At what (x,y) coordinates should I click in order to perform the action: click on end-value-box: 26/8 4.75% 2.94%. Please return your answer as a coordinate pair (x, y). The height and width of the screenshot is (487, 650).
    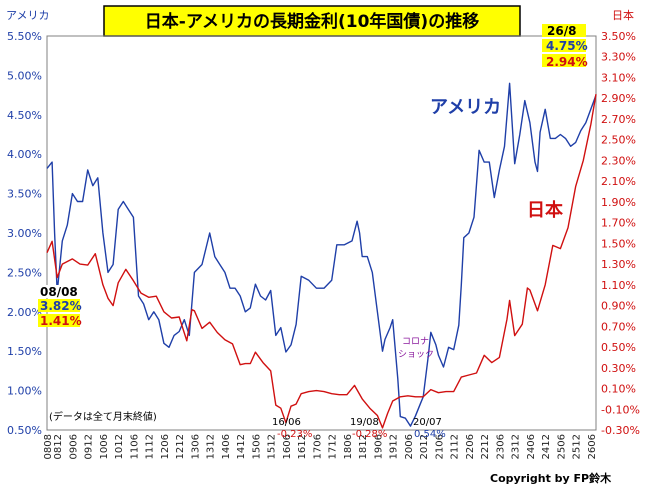
    Looking at the image, I should click on (565, 46).